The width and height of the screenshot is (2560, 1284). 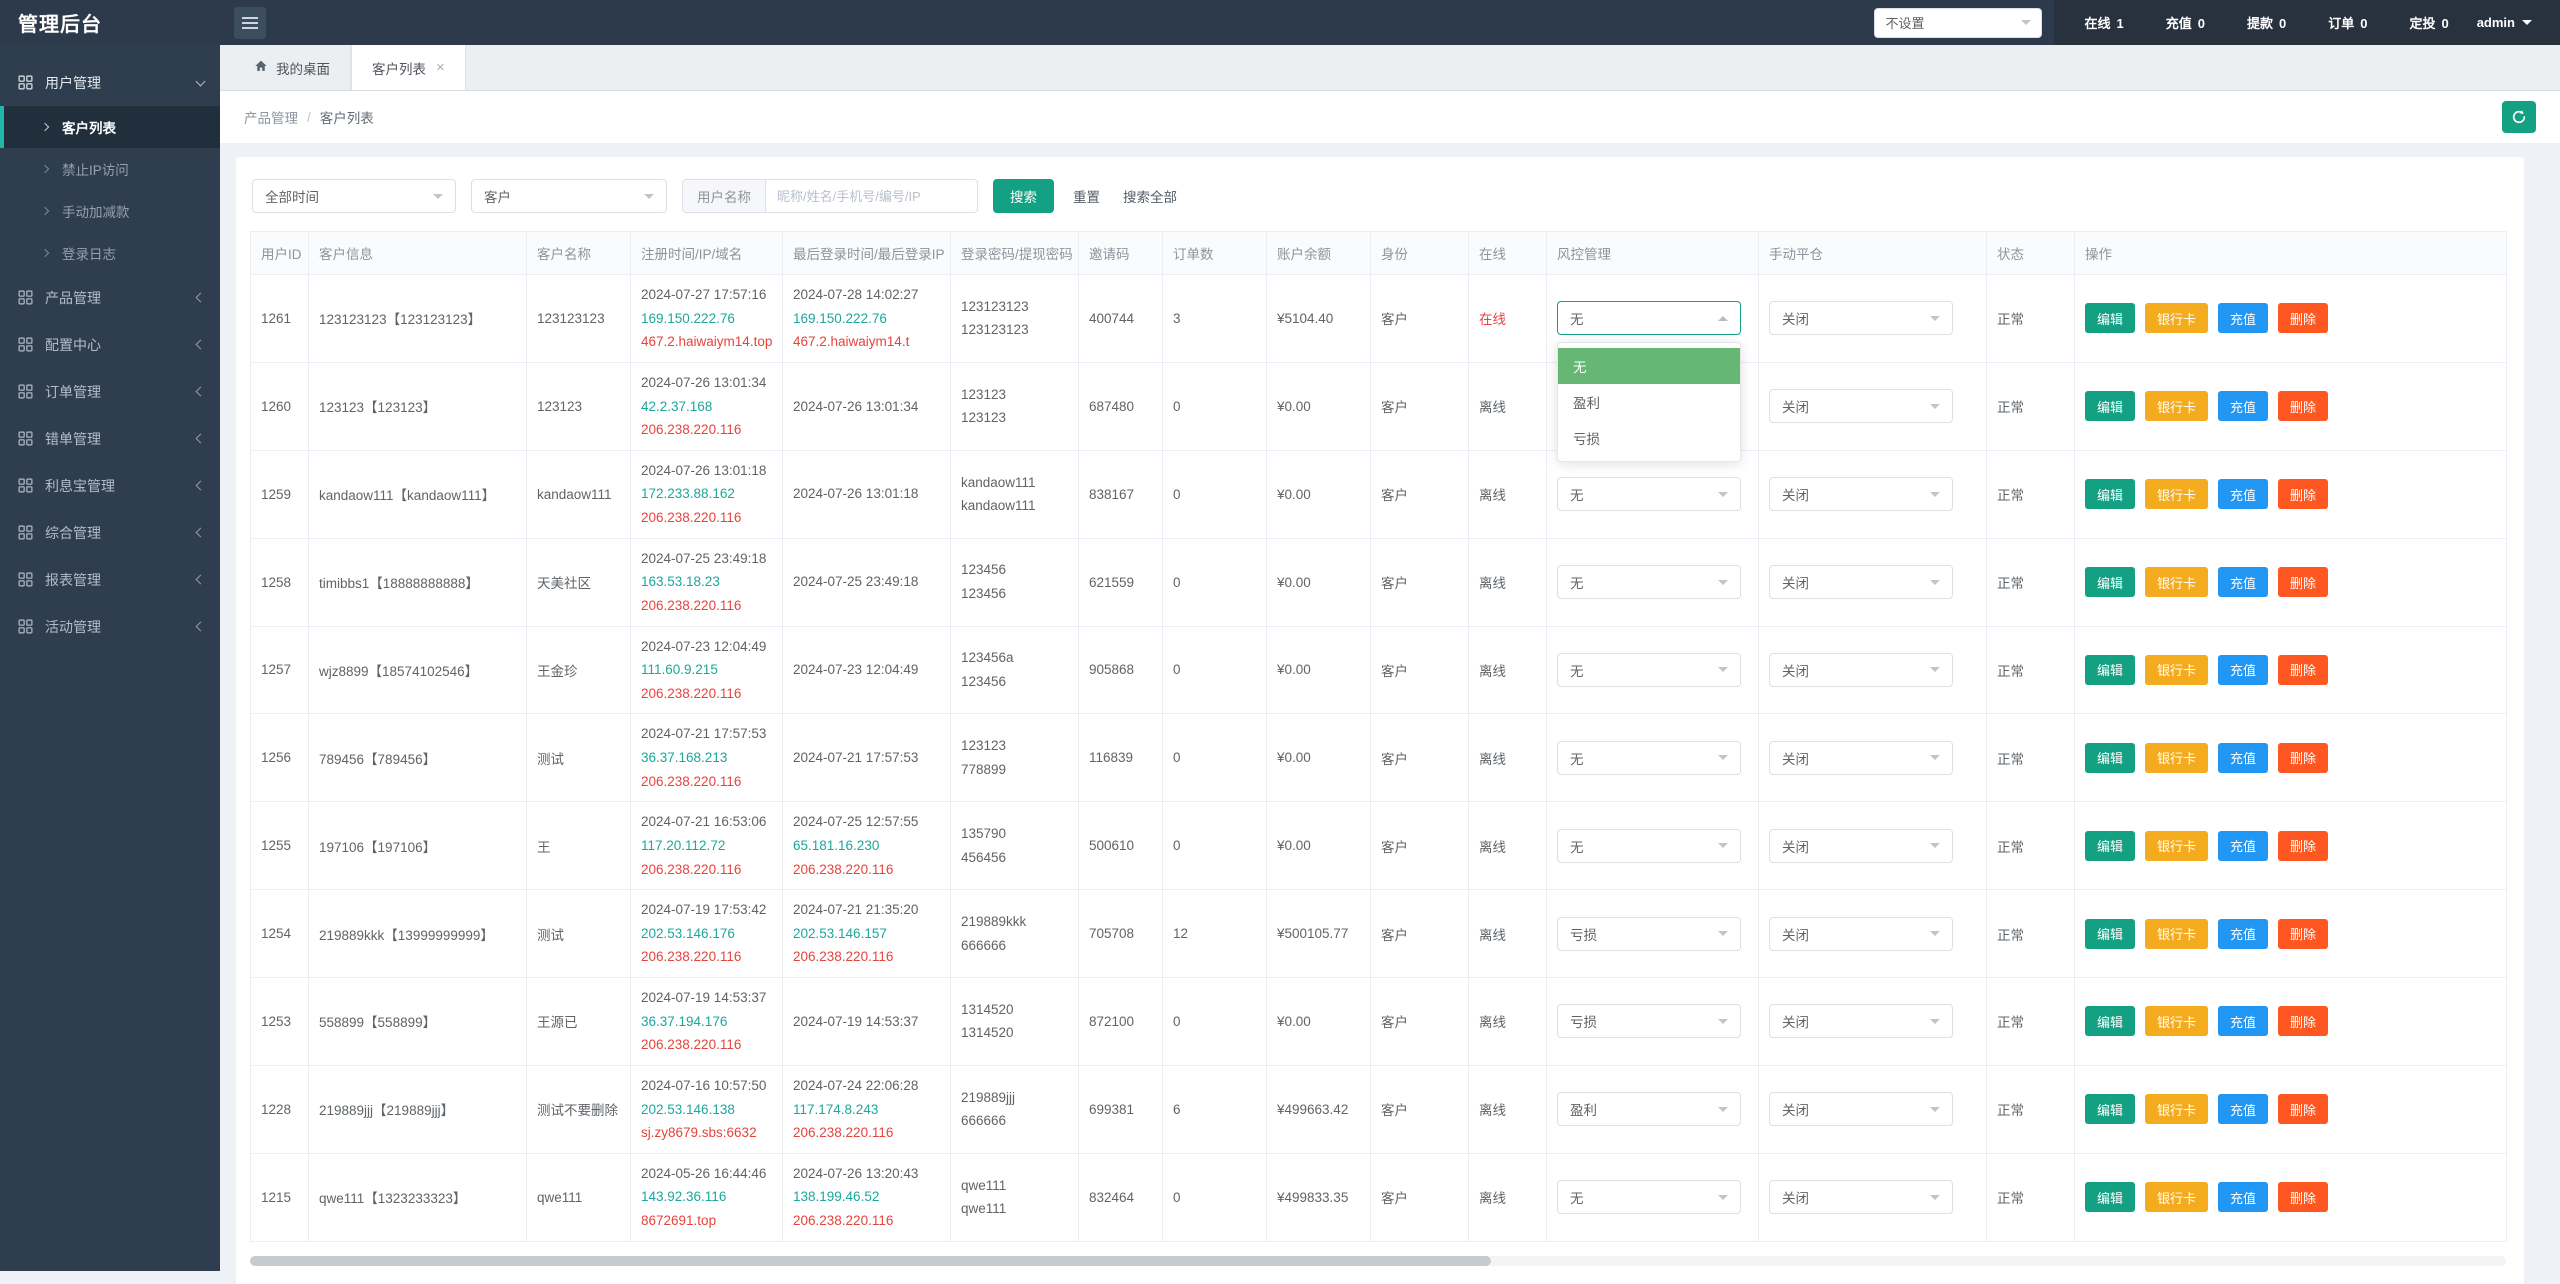 I want to click on risk-option: 亏损, so click(x=1649, y=438).